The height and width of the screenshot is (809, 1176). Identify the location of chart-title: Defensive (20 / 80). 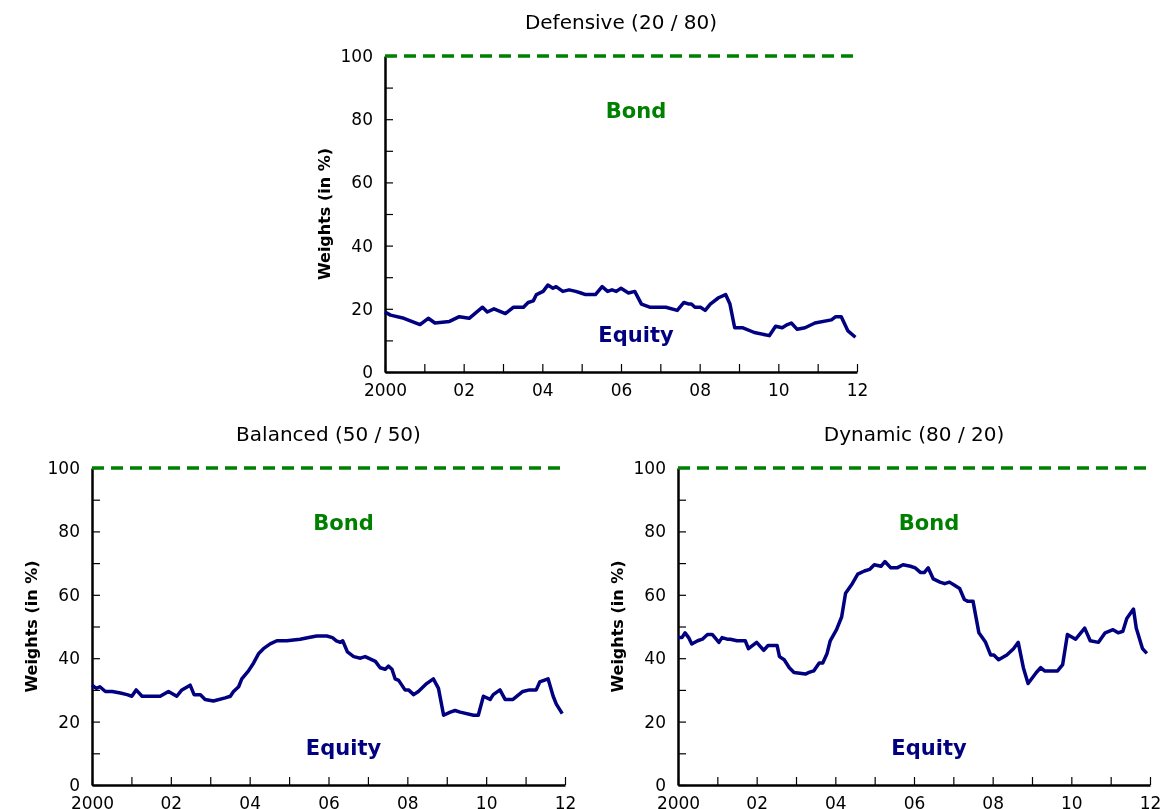
(621, 22).